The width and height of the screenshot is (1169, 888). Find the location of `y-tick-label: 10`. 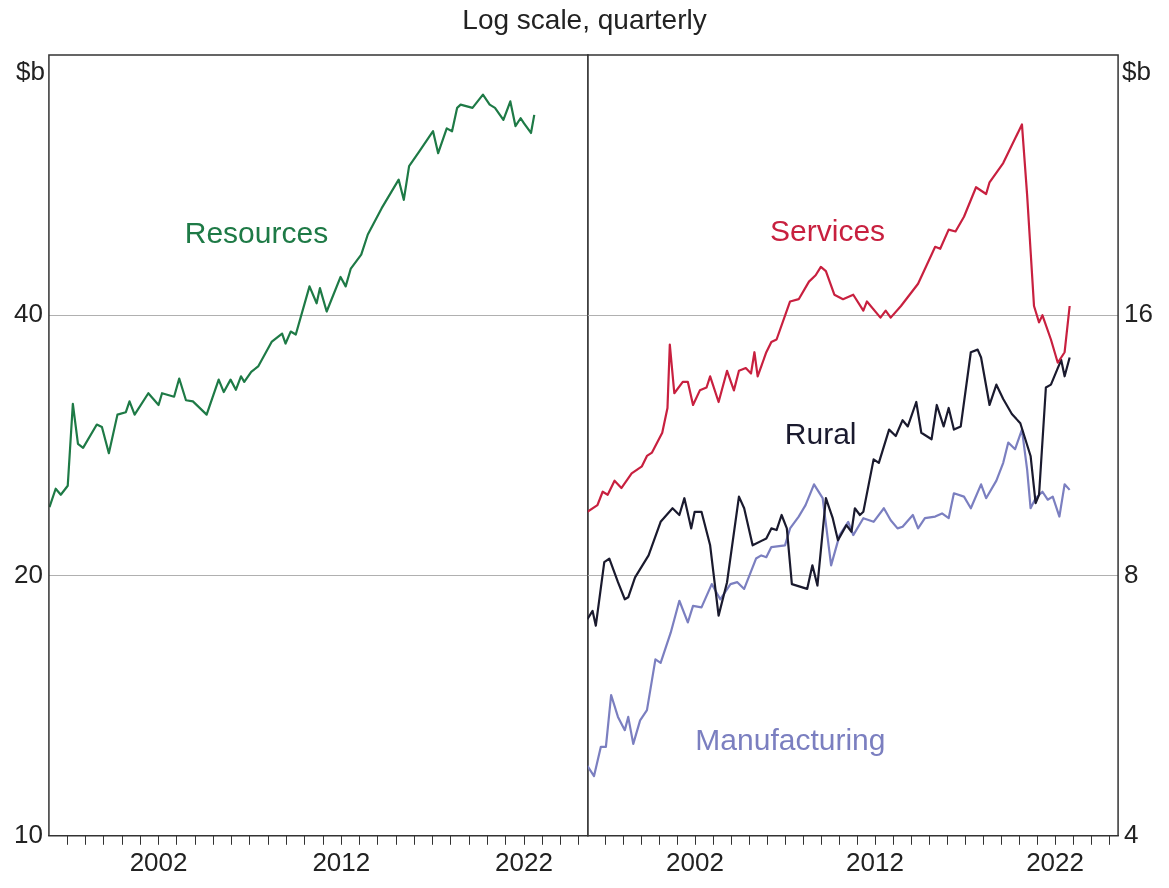

y-tick-label: 10 is located at coordinates (28, 833).